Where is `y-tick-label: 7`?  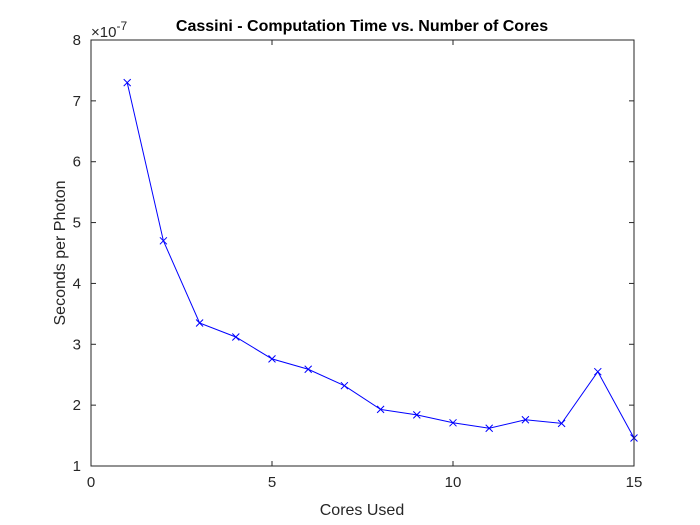 y-tick-label: 7 is located at coordinates (77, 101).